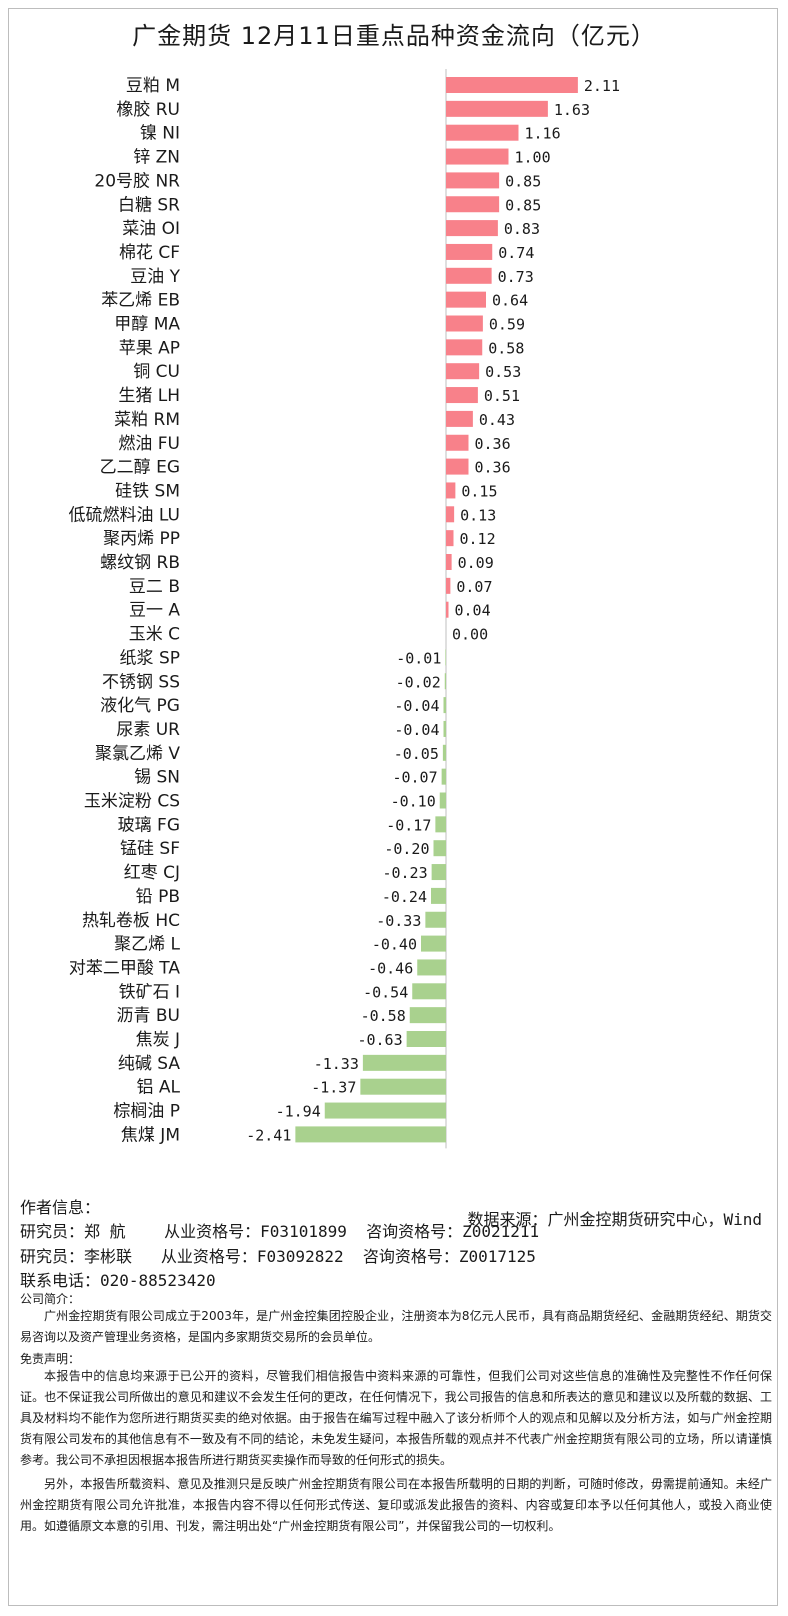 The width and height of the screenshot is (788, 1616). I want to click on category-label-40: 焦炭 J, so click(158, 1040).